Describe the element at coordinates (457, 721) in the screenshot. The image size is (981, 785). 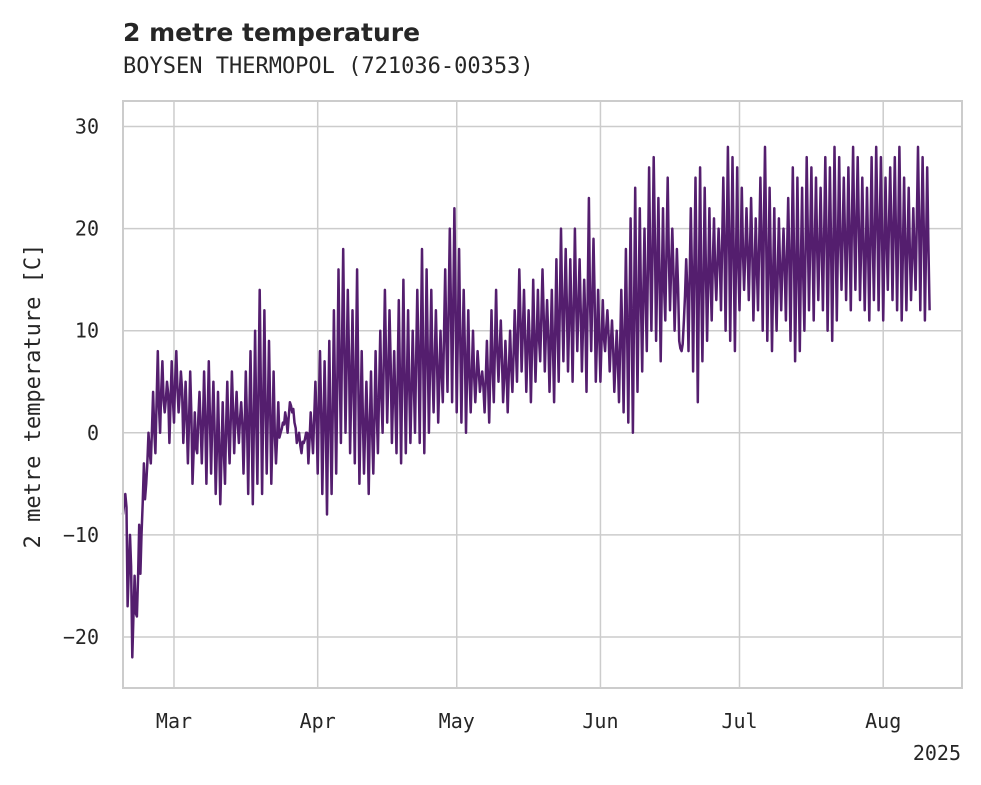
I see `x-tick-label: May` at that location.